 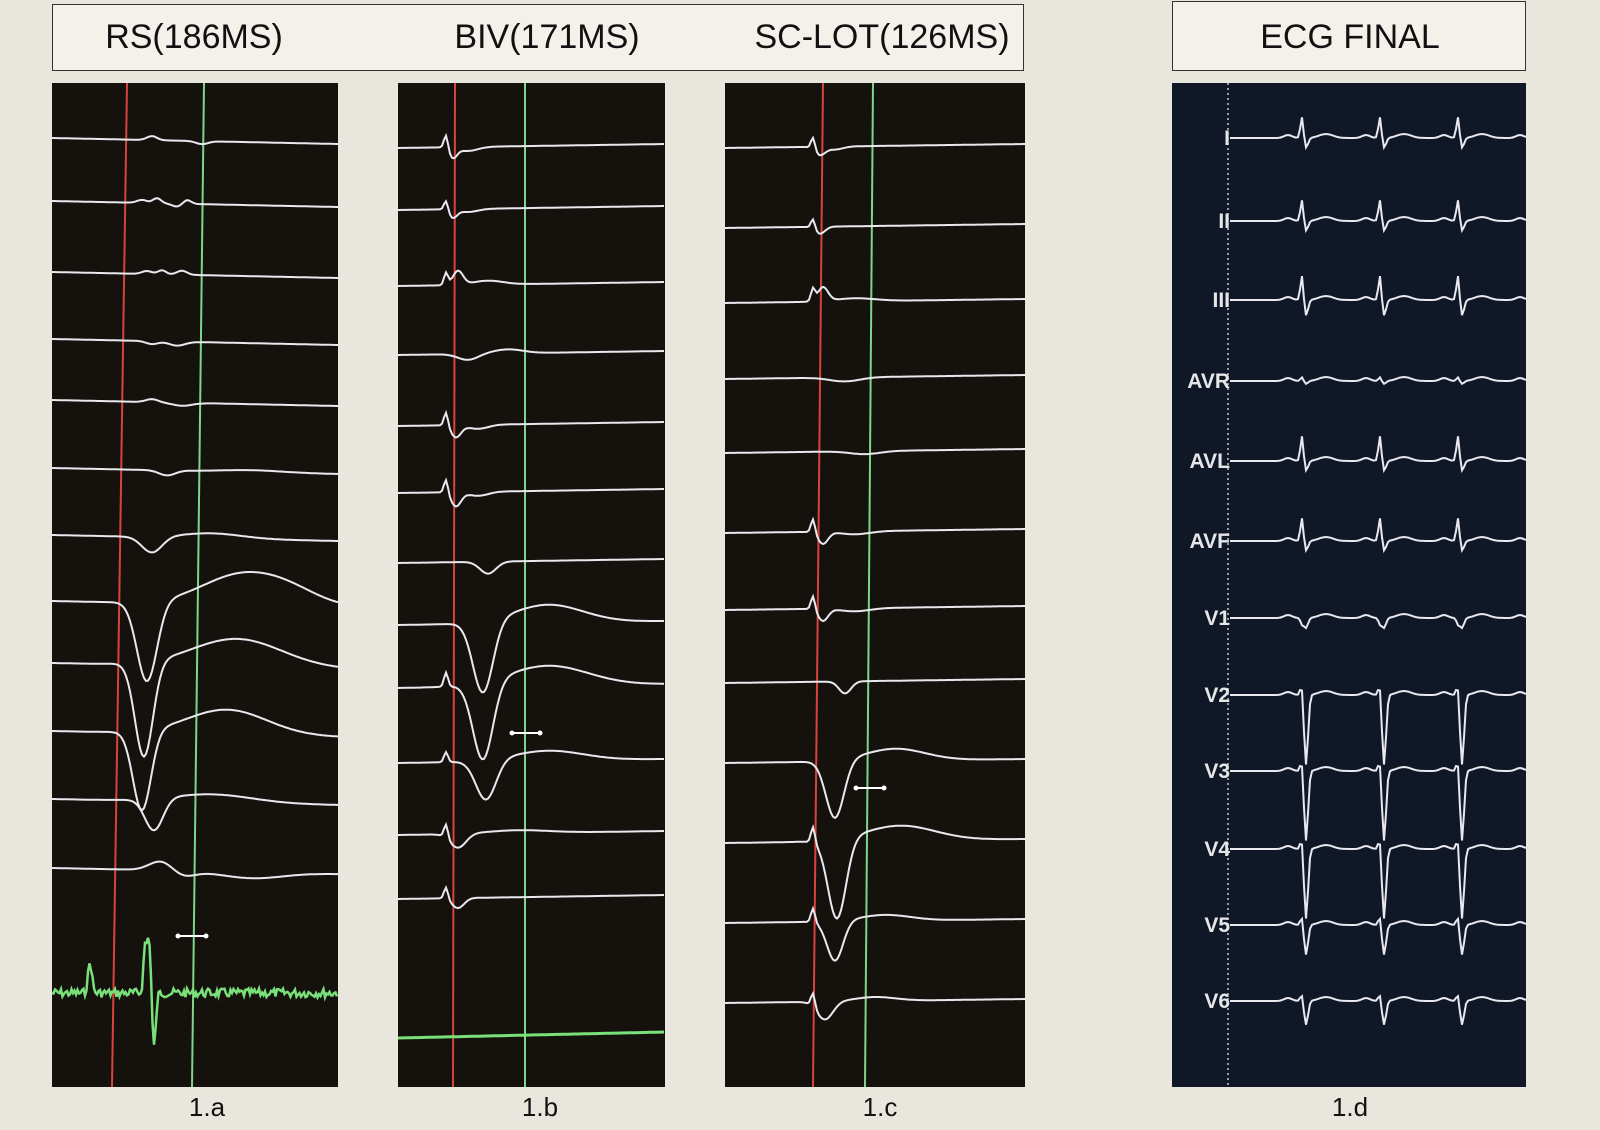 I want to click on caption-1b: 1.b, so click(x=540, y=1107).